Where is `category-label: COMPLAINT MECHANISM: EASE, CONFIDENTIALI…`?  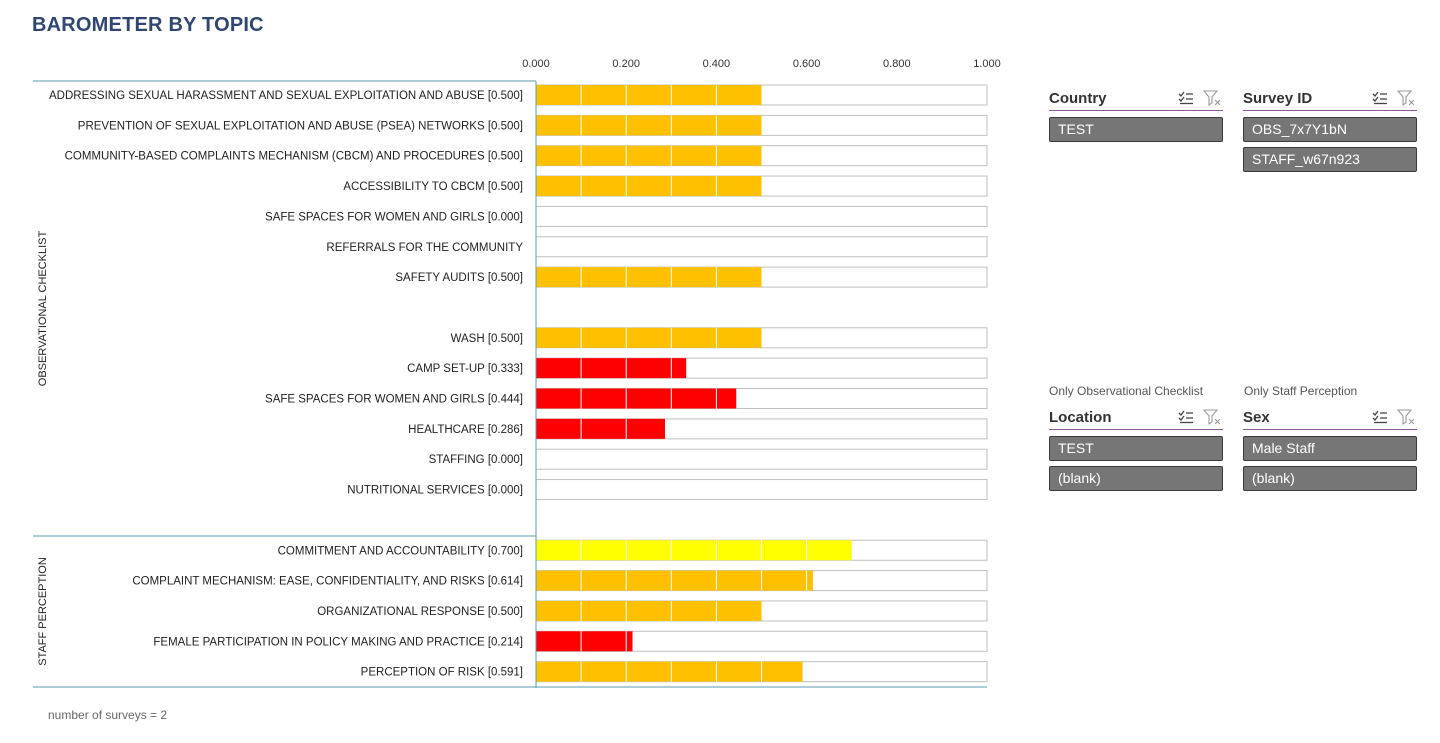
category-label: COMPLAINT MECHANISM: EASE, CONFIDENTIALI… is located at coordinates (327, 582).